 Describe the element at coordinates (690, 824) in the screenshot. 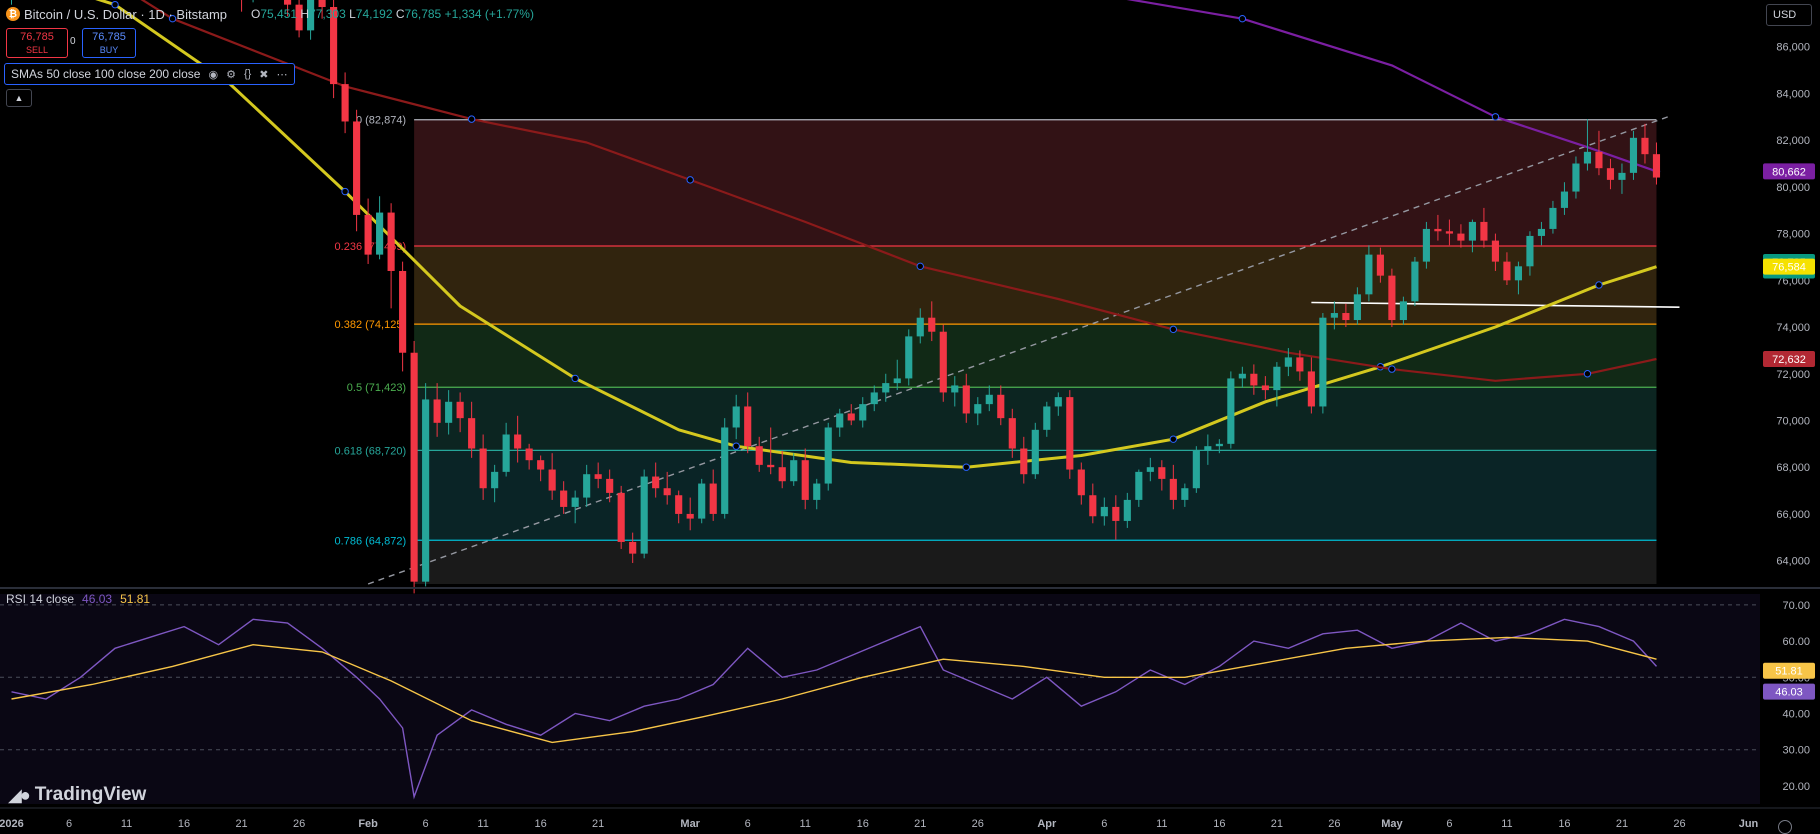

I see `time-tick-label: Mar` at that location.